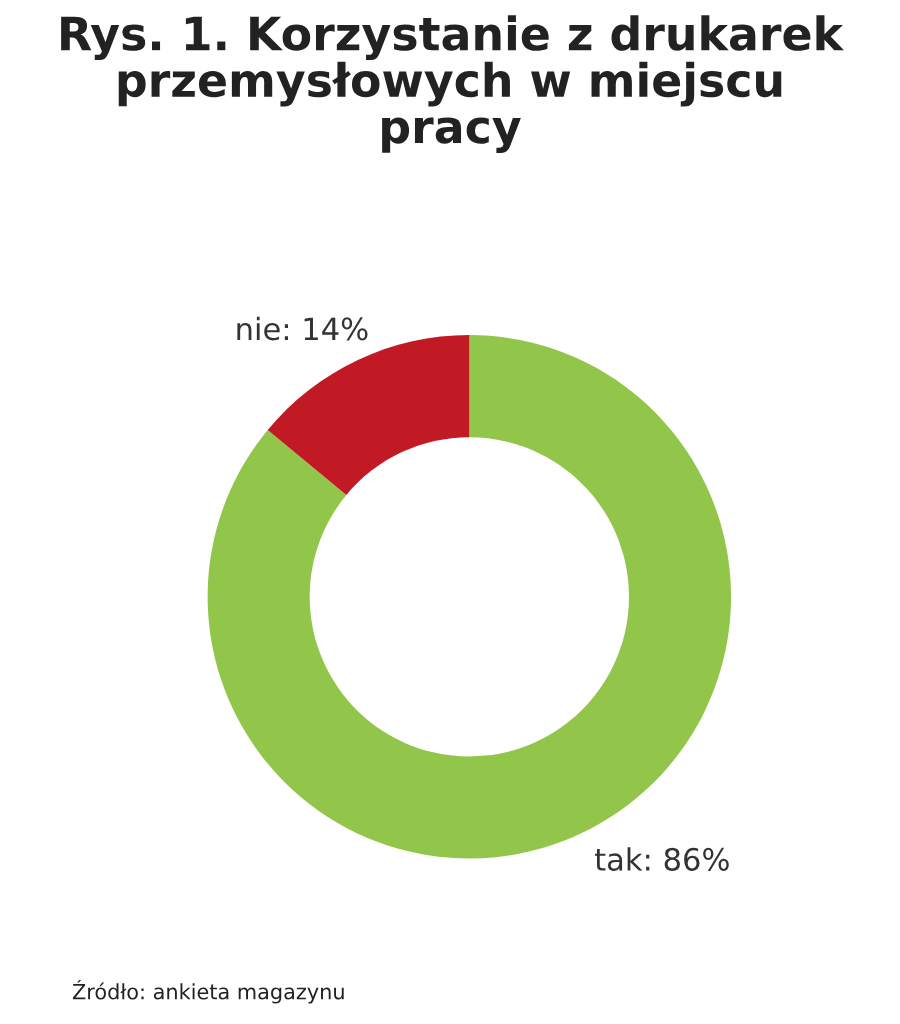  Describe the element at coordinates (302, 328) in the screenshot. I see `slice-label: nie: 14%` at that location.